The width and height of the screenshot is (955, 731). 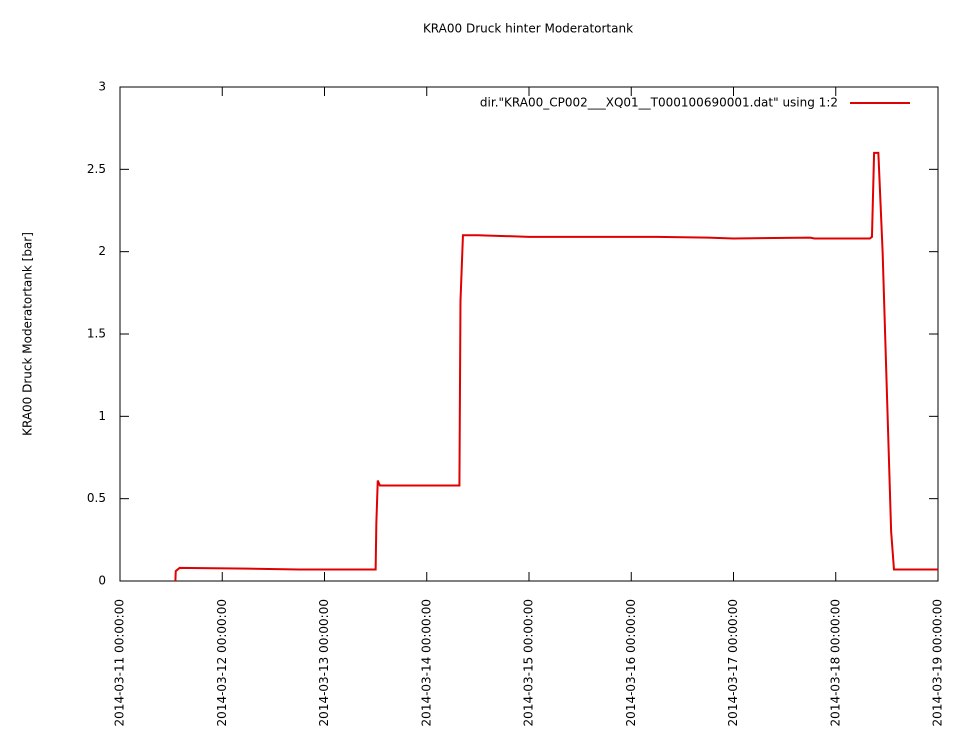 What do you see at coordinates (324, 662) in the screenshot?
I see `x-tick-label: 2014-03-13 00:00:00` at bounding box center [324, 662].